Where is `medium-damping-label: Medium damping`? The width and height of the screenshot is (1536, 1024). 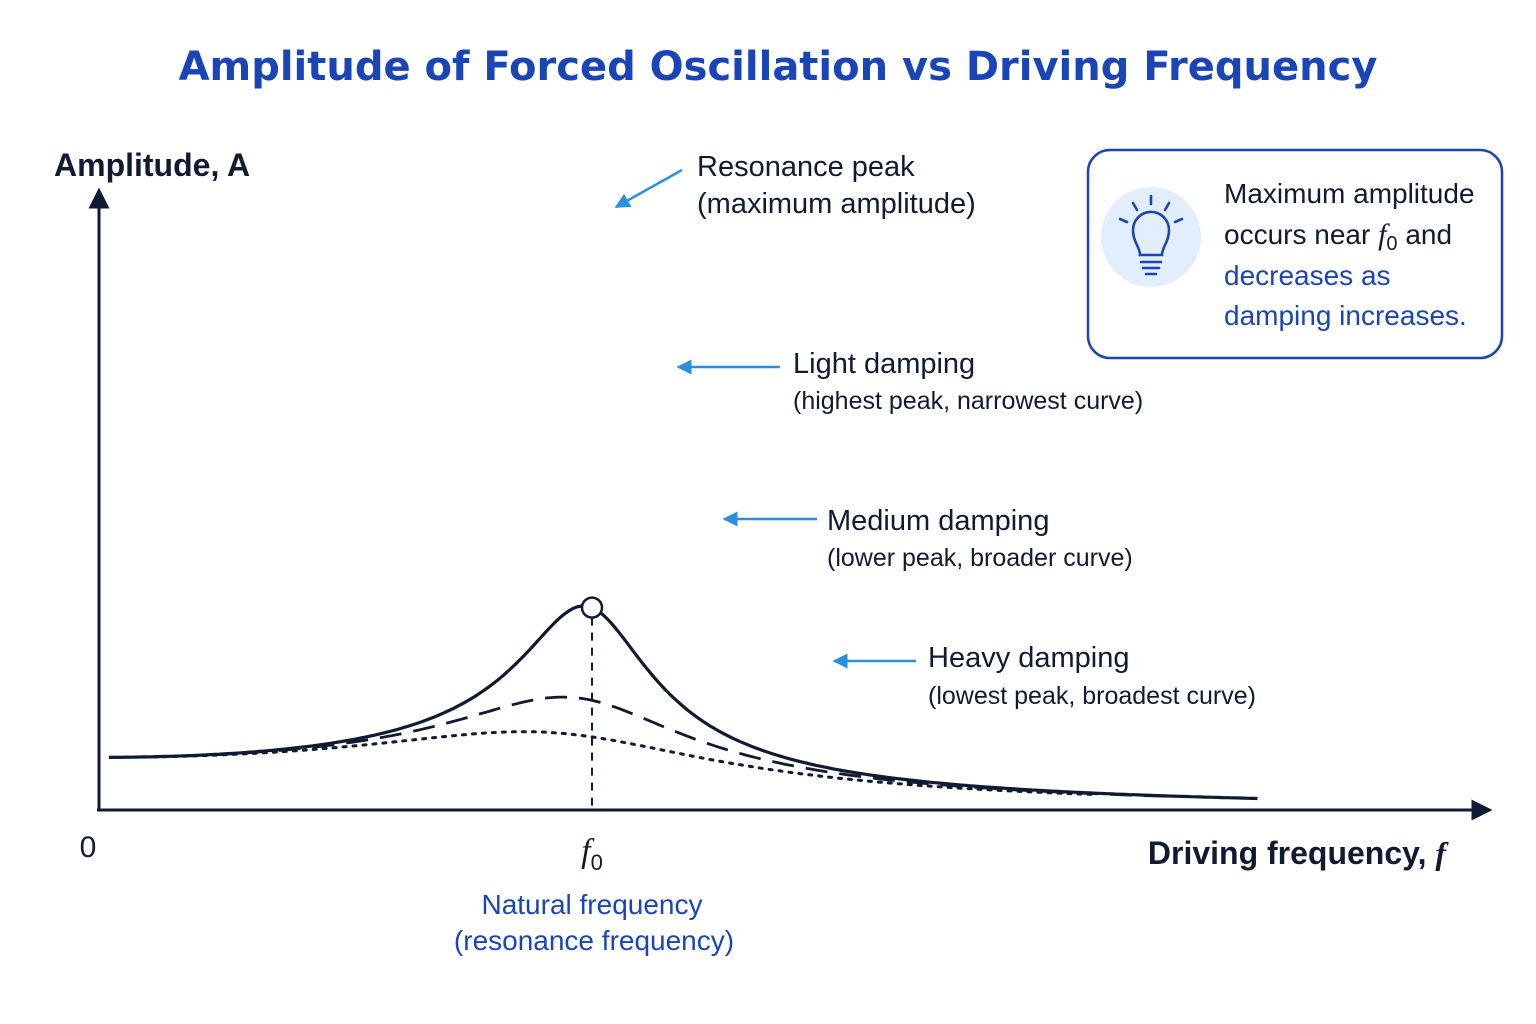 medium-damping-label: Medium damping is located at coordinates (938, 521).